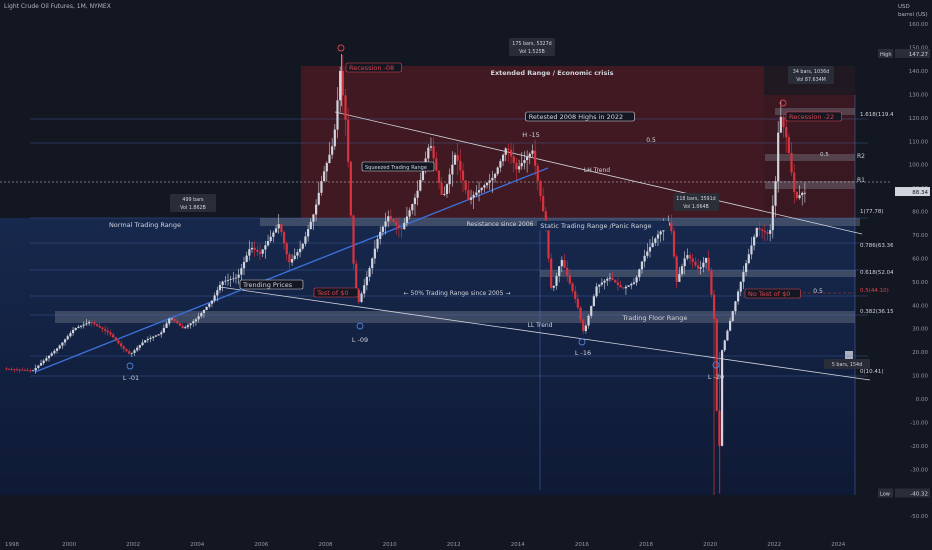  What do you see at coordinates (69, 545) in the screenshot?
I see `x-tick-1: 2000` at bounding box center [69, 545].